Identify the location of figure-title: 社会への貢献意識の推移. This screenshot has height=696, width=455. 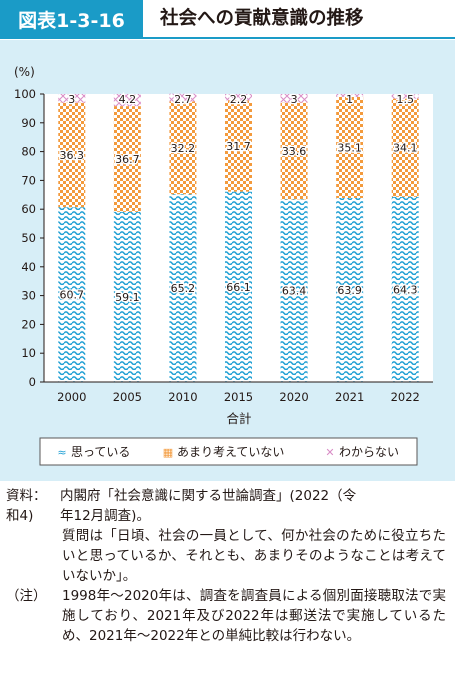
(262, 18).